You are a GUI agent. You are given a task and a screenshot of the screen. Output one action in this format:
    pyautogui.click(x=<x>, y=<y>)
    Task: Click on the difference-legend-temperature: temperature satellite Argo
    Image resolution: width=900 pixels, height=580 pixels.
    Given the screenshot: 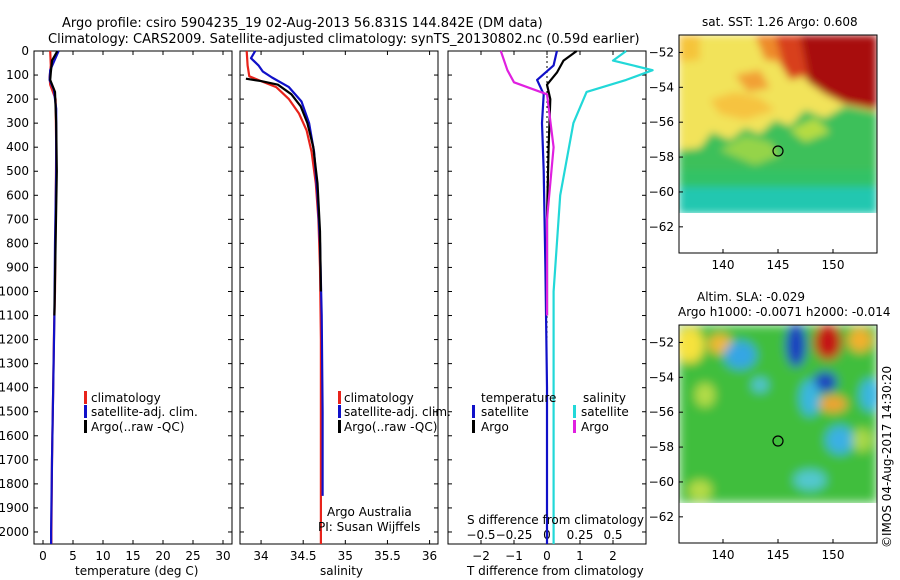 What is the action you would take?
    pyautogui.click(x=514, y=412)
    